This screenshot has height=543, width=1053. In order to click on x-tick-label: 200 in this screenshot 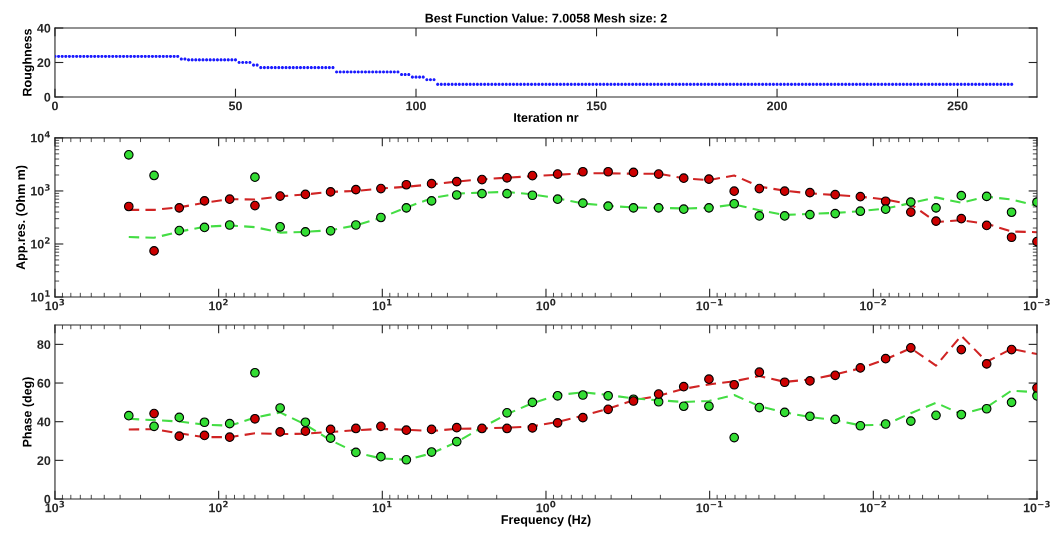, I will do `click(777, 106)`.